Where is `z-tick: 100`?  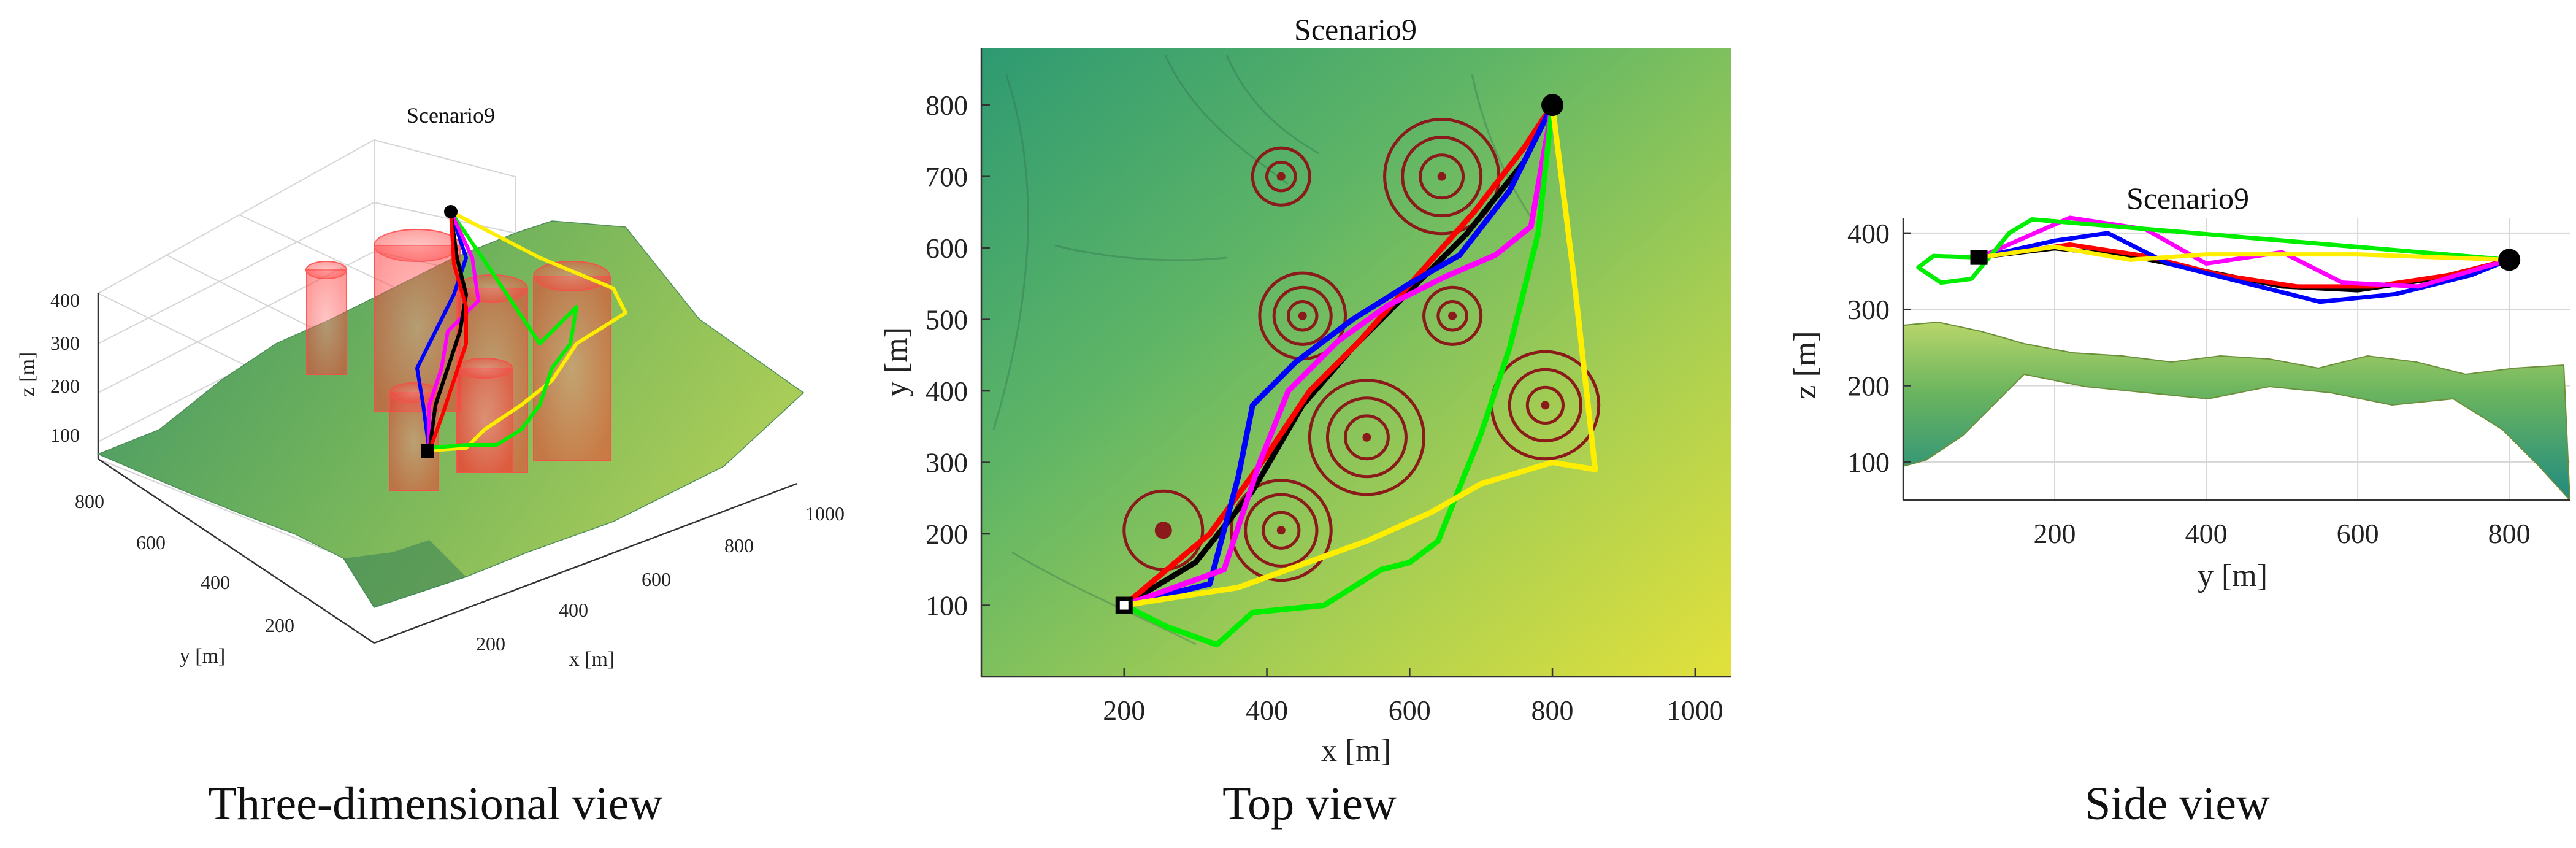 z-tick: 100 is located at coordinates (65, 435).